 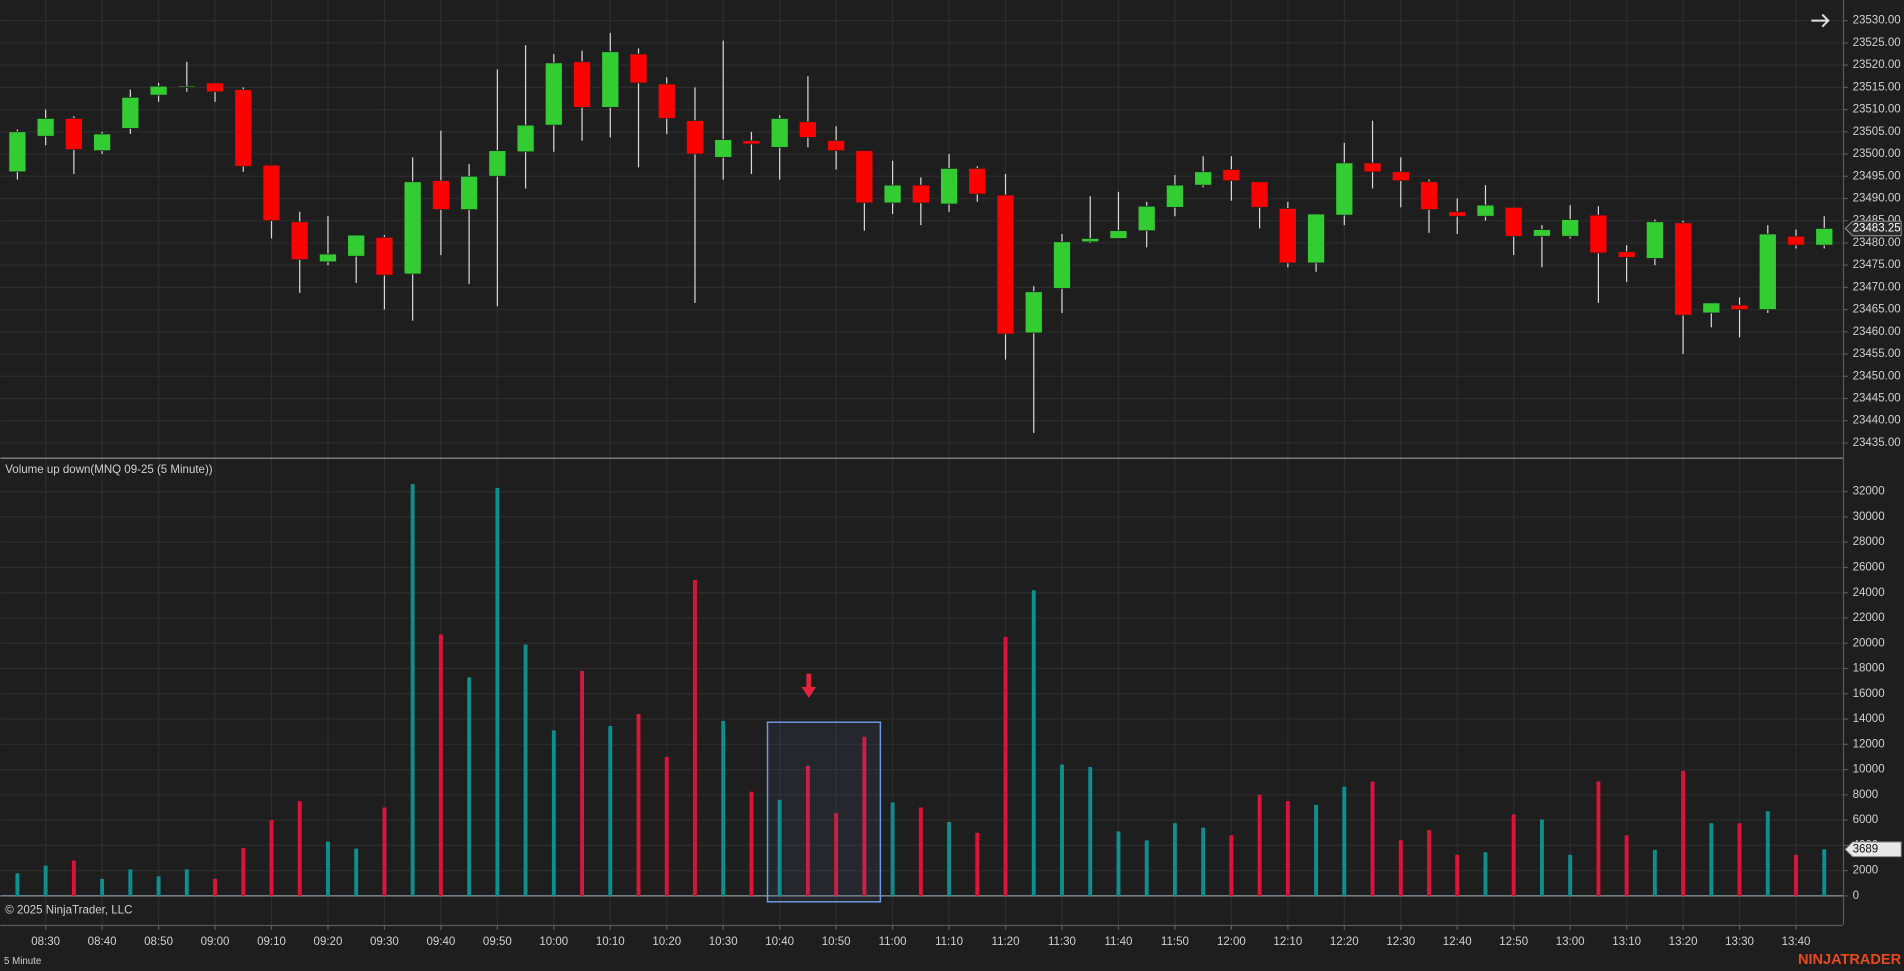 I want to click on y-tick-label: 26000, so click(x=1869, y=567).